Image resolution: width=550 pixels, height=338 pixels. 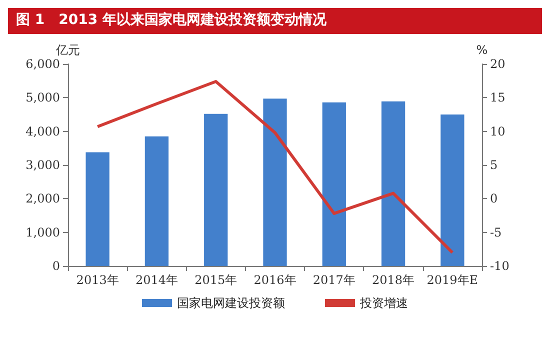 What do you see at coordinates (275, 21) in the screenshot?
I see `chart-title: 图 1 2013 年以来国家电网建设投资额变动情况` at bounding box center [275, 21].